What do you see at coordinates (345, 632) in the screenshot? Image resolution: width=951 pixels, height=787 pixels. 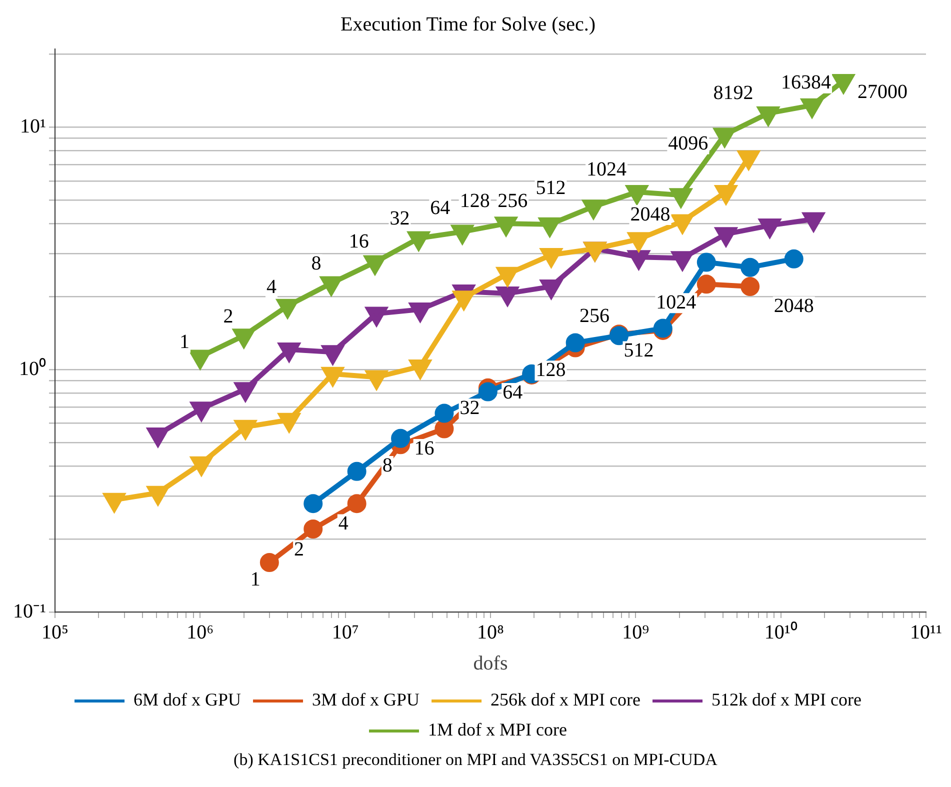 I see `x-tick-label: 10⁷` at bounding box center [345, 632].